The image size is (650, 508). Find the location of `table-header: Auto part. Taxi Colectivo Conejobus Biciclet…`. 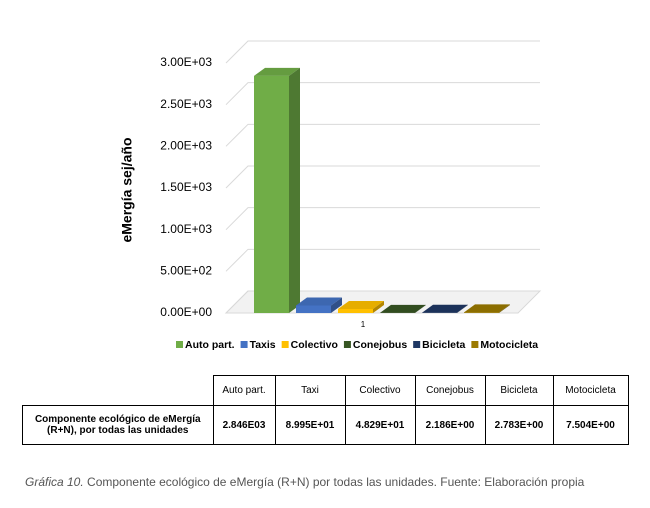

table-header: Auto part. Taxi Colectivo Conejobus Biciclet… is located at coordinates (325, 390).